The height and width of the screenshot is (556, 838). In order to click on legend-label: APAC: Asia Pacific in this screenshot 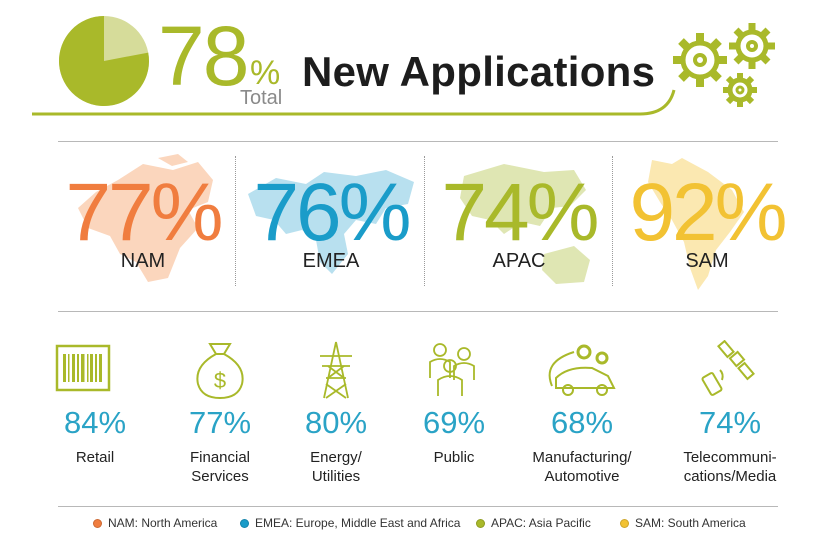, I will do `click(541, 523)`.